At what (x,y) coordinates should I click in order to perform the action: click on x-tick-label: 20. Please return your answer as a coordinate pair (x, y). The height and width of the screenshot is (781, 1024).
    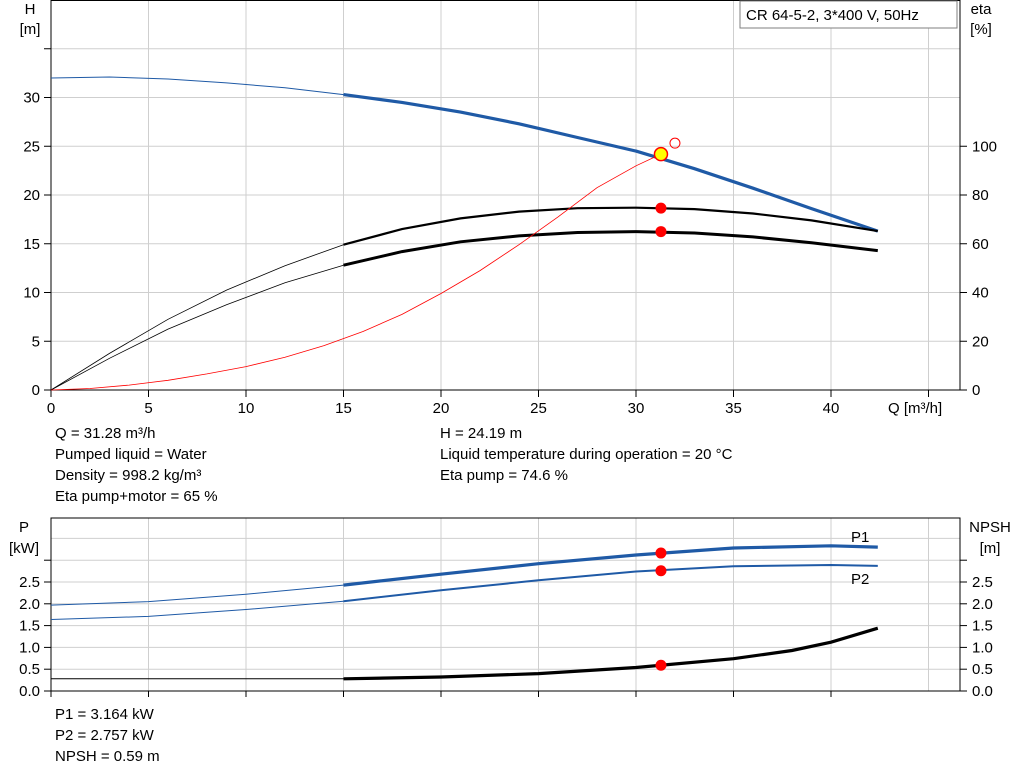
    Looking at the image, I should click on (441, 408).